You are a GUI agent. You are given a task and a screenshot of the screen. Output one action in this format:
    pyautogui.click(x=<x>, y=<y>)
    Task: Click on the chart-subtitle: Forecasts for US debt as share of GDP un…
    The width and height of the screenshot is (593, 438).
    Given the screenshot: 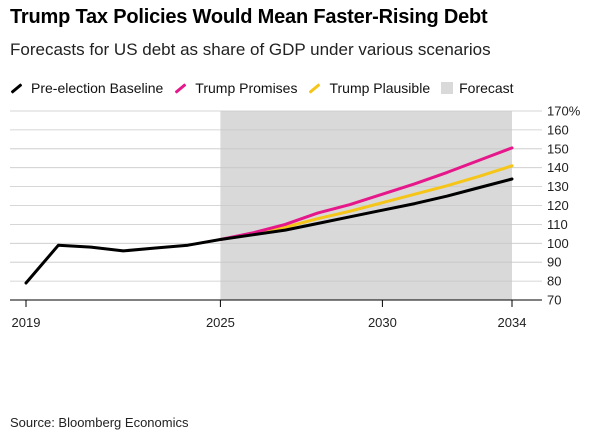 What is the action you would take?
    pyautogui.click(x=250, y=49)
    